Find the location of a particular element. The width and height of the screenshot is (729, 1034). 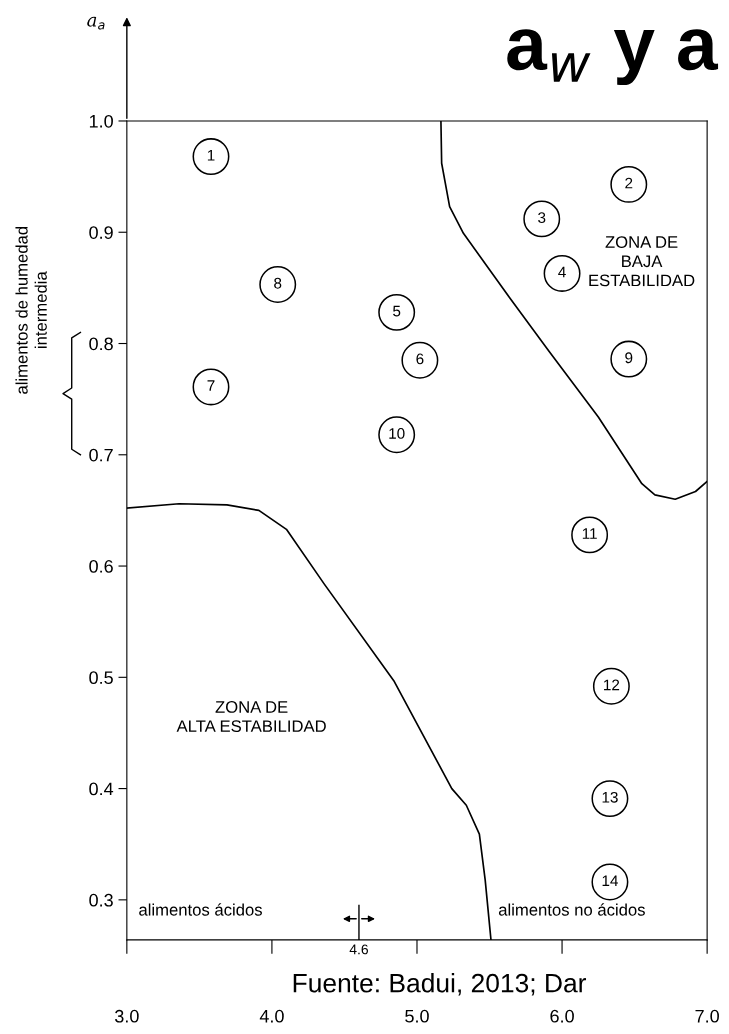

y-tick-label: 0.4 is located at coordinates (101, 789).